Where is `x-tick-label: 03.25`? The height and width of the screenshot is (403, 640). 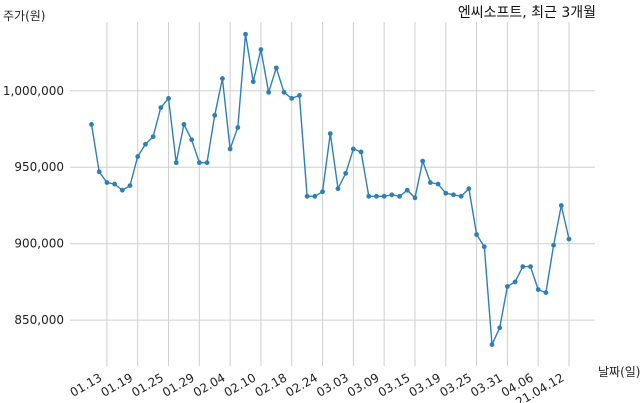 x-tick-label: 03.25 is located at coordinates (455, 384).